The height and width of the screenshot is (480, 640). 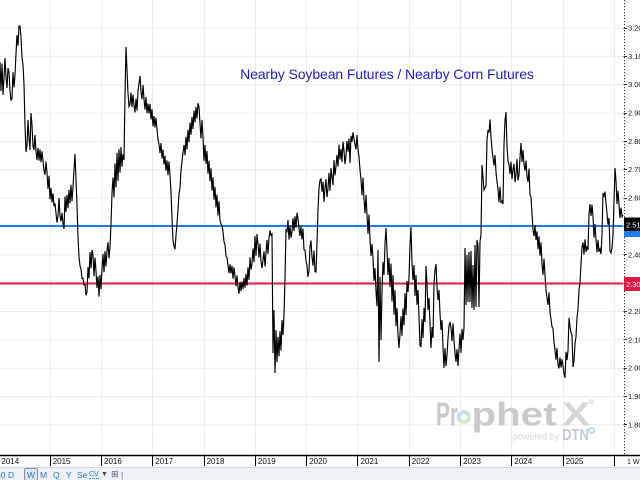 What do you see at coordinates (318, 461) in the screenshot?
I see `svg-text: 2020` at bounding box center [318, 461].